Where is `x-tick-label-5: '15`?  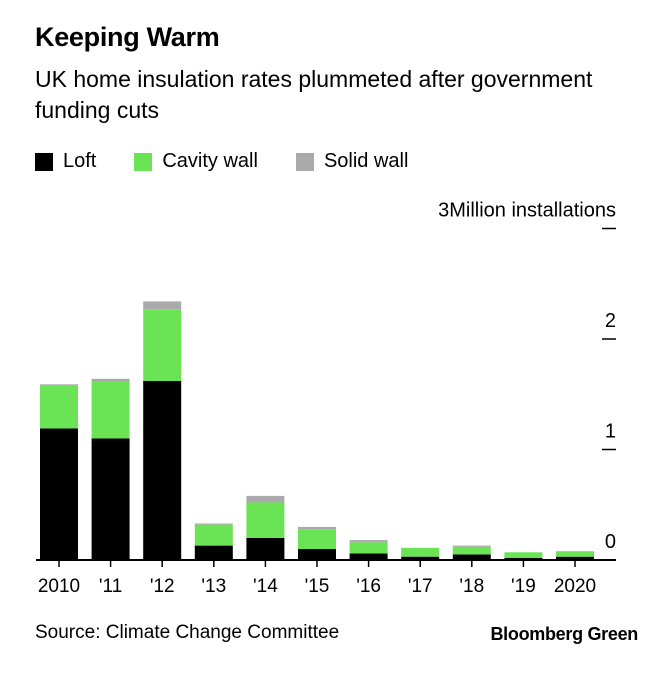
x-tick-label-5: '15 is located at coordinates (317, 586).